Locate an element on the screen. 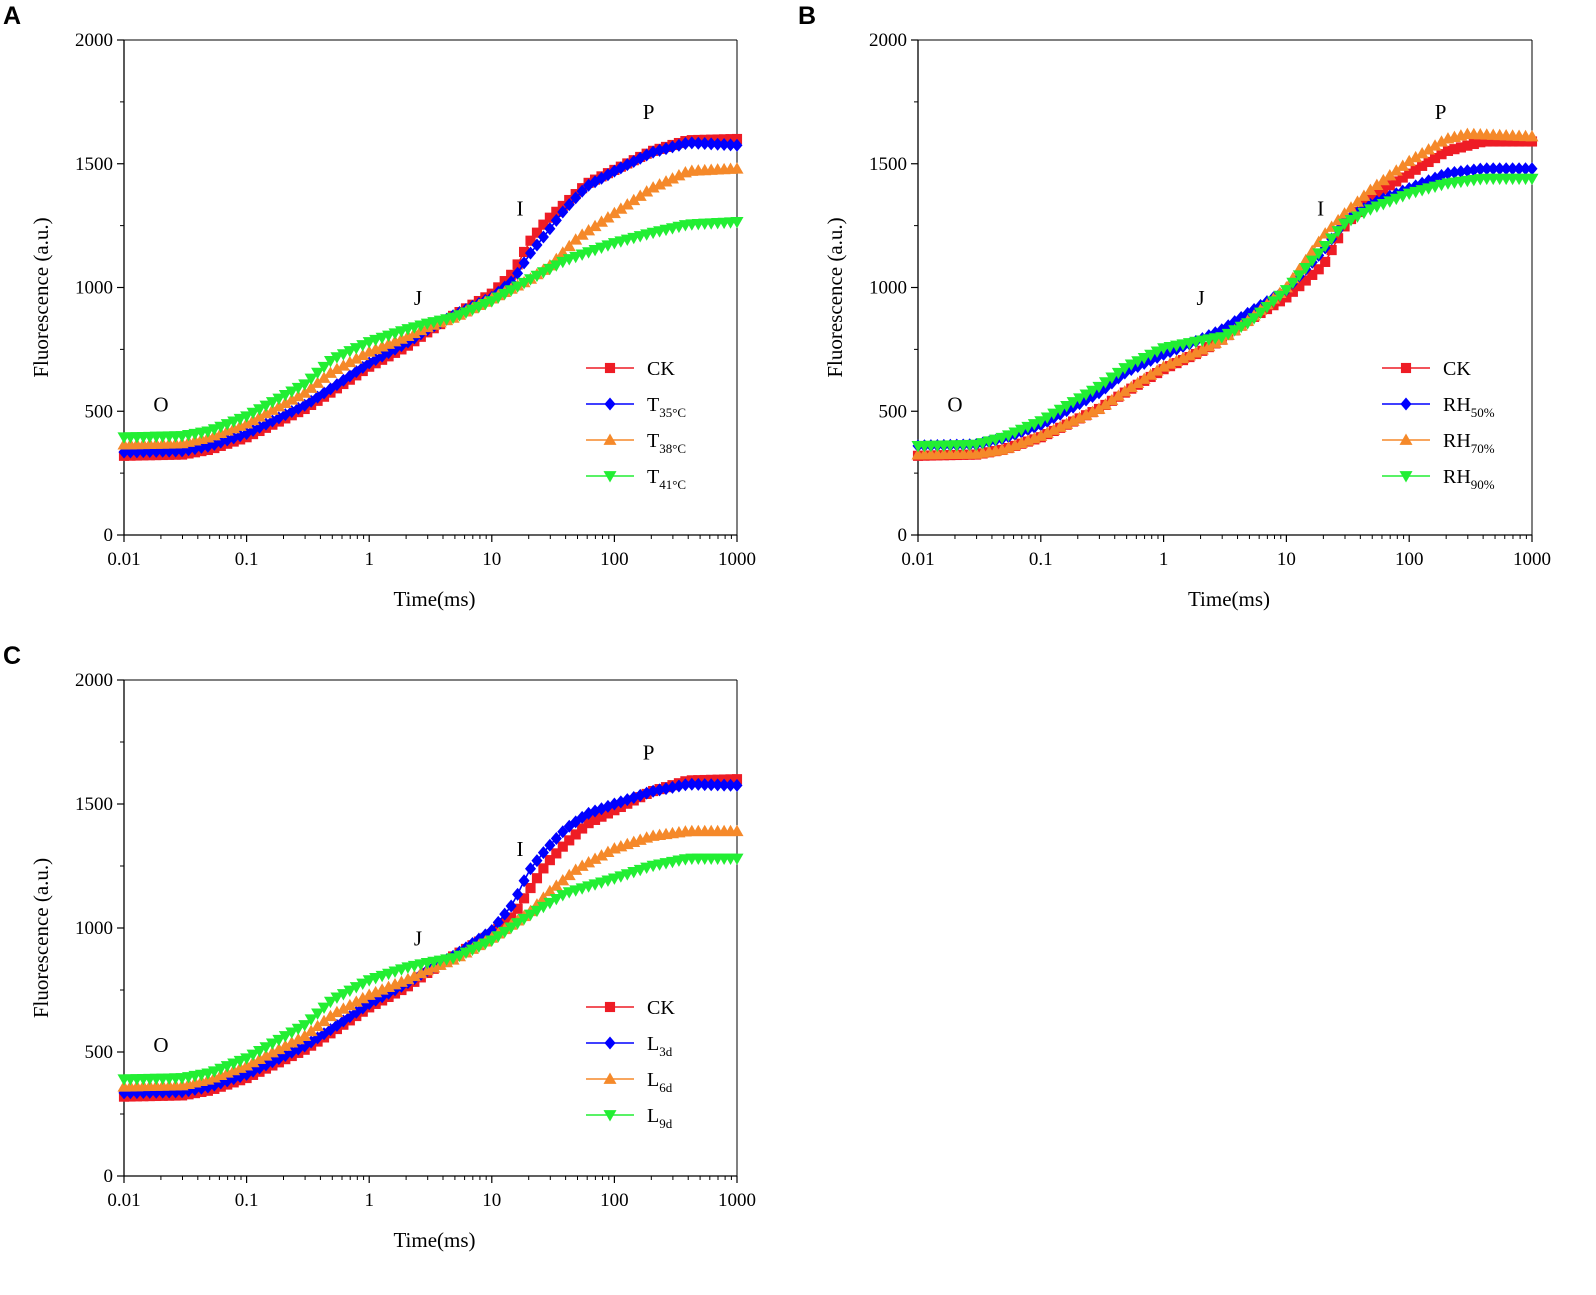 The width and height of the screenshot is (1596, 1295). legend-entry: RH50% is located at coordinates (1438, 407).